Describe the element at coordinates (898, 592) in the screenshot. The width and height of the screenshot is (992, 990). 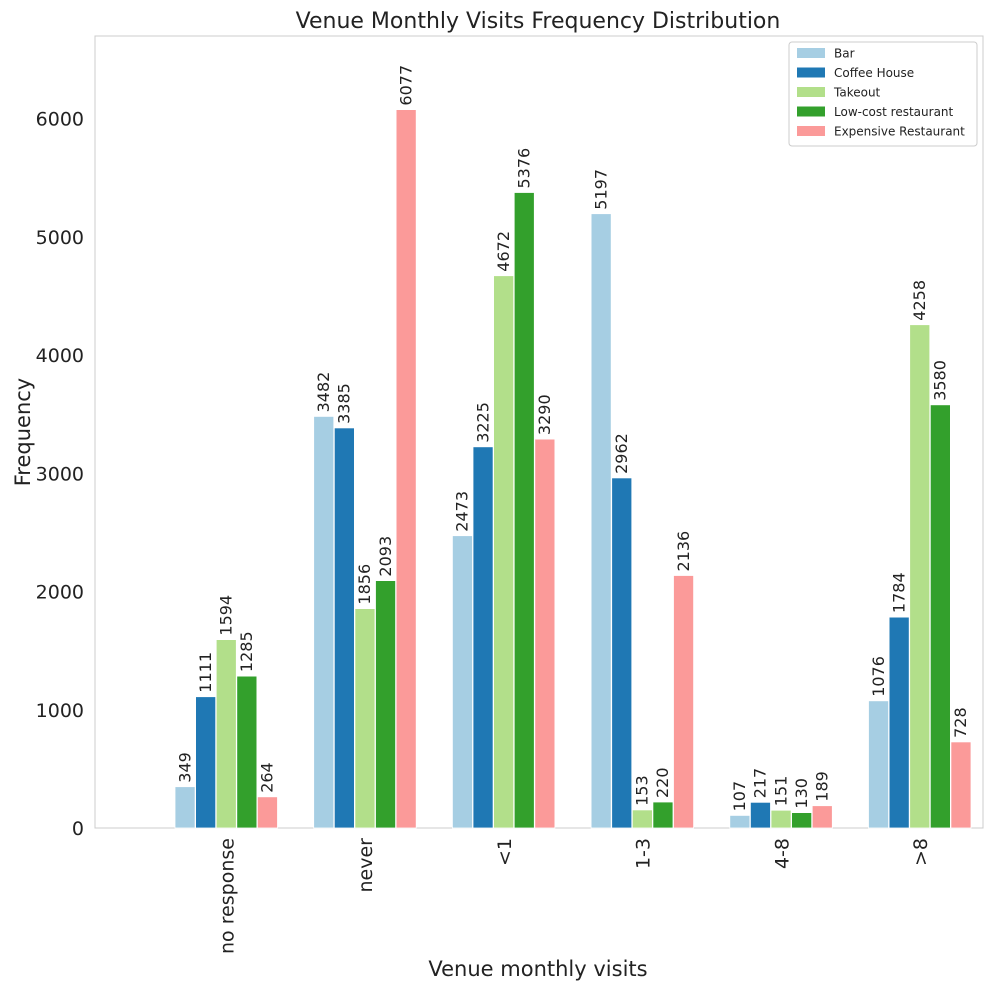
I see `data-label: 1784` at that location.